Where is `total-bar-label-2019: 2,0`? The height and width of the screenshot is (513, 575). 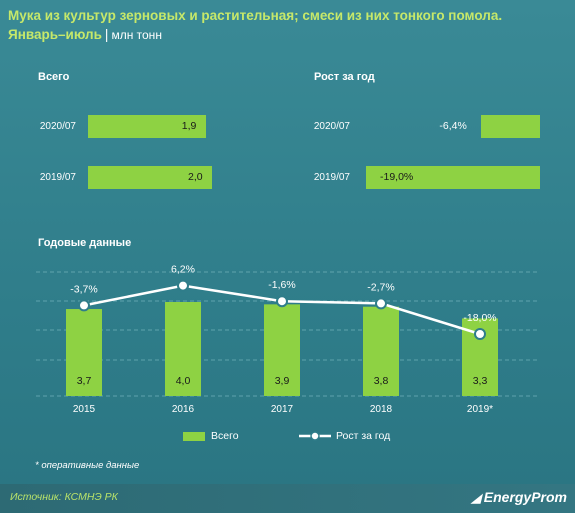 total-bar-label-2019: 2,0 is located at coordinates (195, 177).